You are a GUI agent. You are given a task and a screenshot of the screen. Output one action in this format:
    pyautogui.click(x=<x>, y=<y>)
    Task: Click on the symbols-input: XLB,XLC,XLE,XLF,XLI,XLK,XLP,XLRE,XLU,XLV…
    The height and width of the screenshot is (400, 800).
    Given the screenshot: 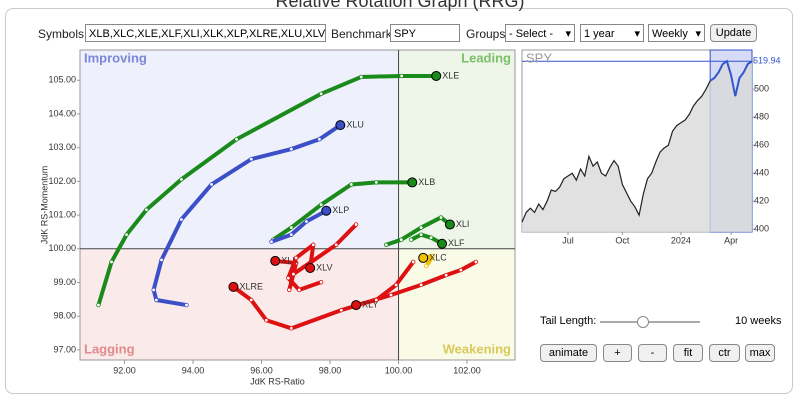 What is the action you would take?
    pyautogui.click(x=205, y=33)
    